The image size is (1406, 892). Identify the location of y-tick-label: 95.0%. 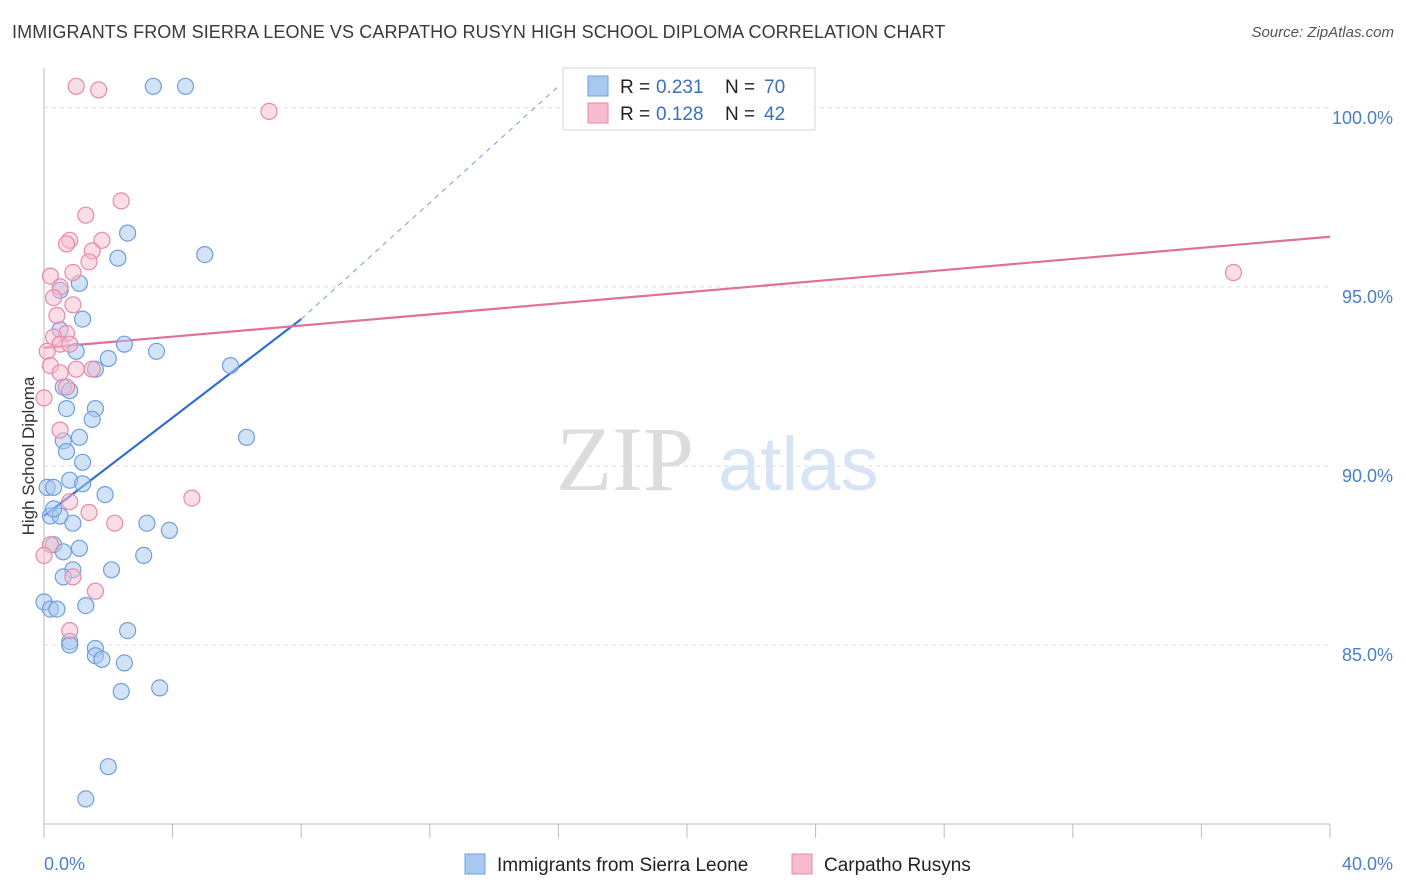
(1367, 297).